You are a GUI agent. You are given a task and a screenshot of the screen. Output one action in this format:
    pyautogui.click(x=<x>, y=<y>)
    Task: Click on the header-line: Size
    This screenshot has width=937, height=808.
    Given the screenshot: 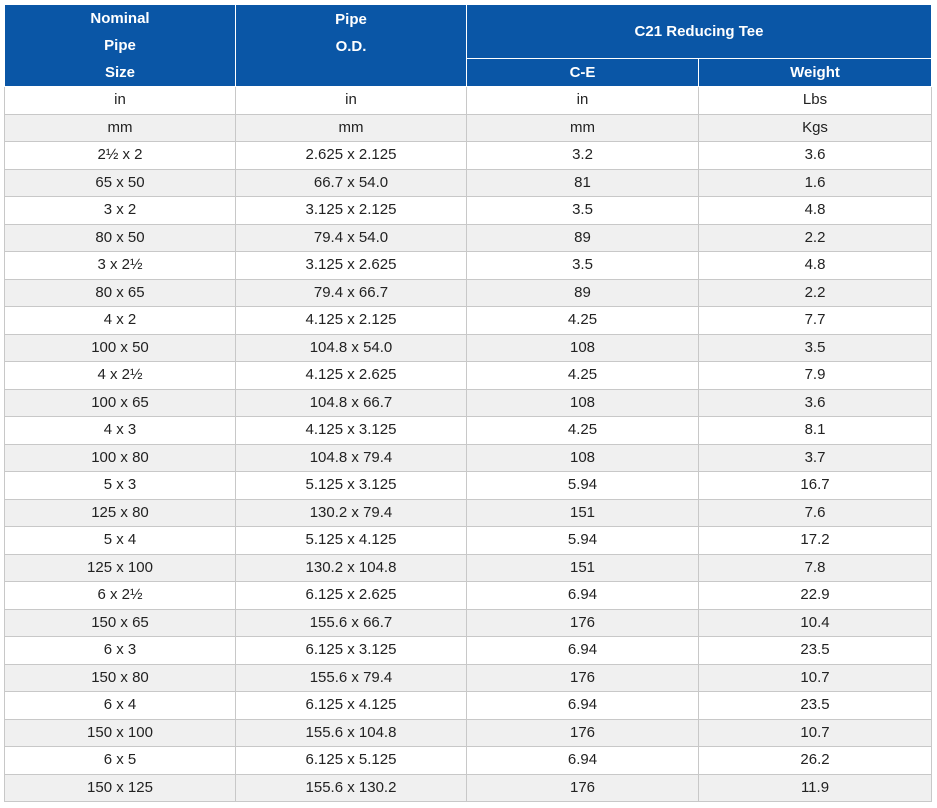 What is the action you would take?
    pyautogui.click(x=119, y=72)
    